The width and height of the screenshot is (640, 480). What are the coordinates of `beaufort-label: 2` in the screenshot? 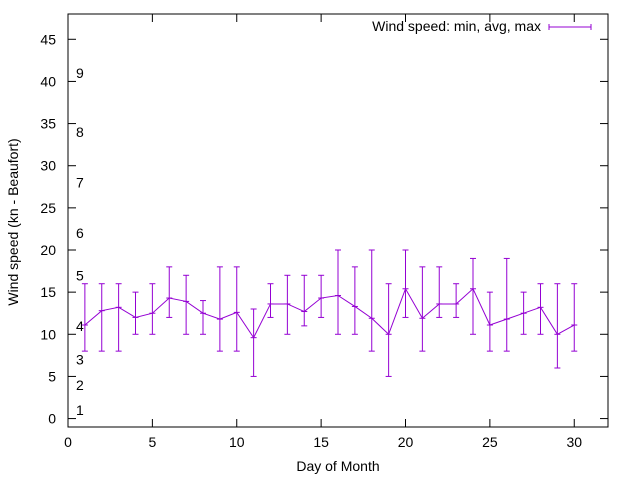 It's located at (80, 385).